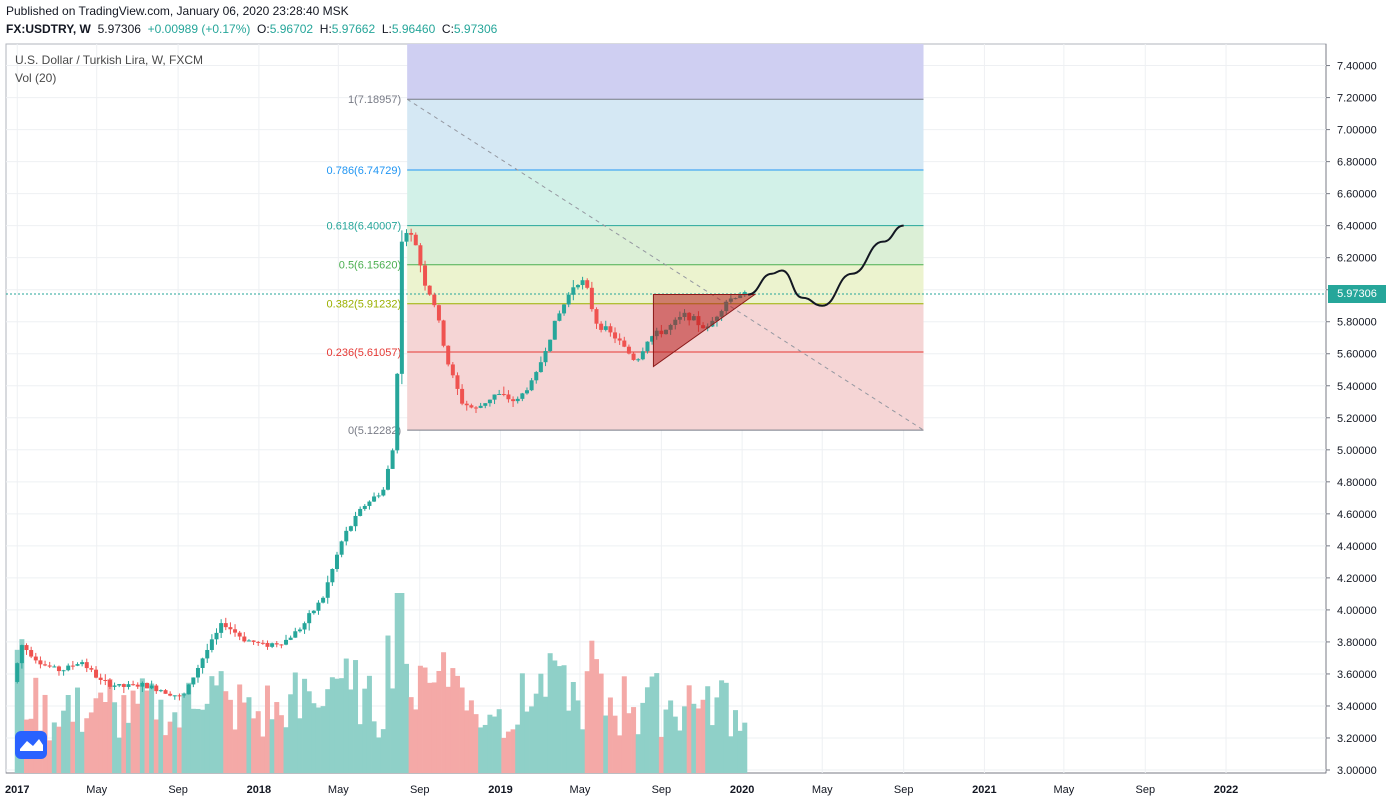  What do you see at coordinates (119, 29) in the screenshot?
I see `last-value: 5.97306` at bounding box center [119, 29].